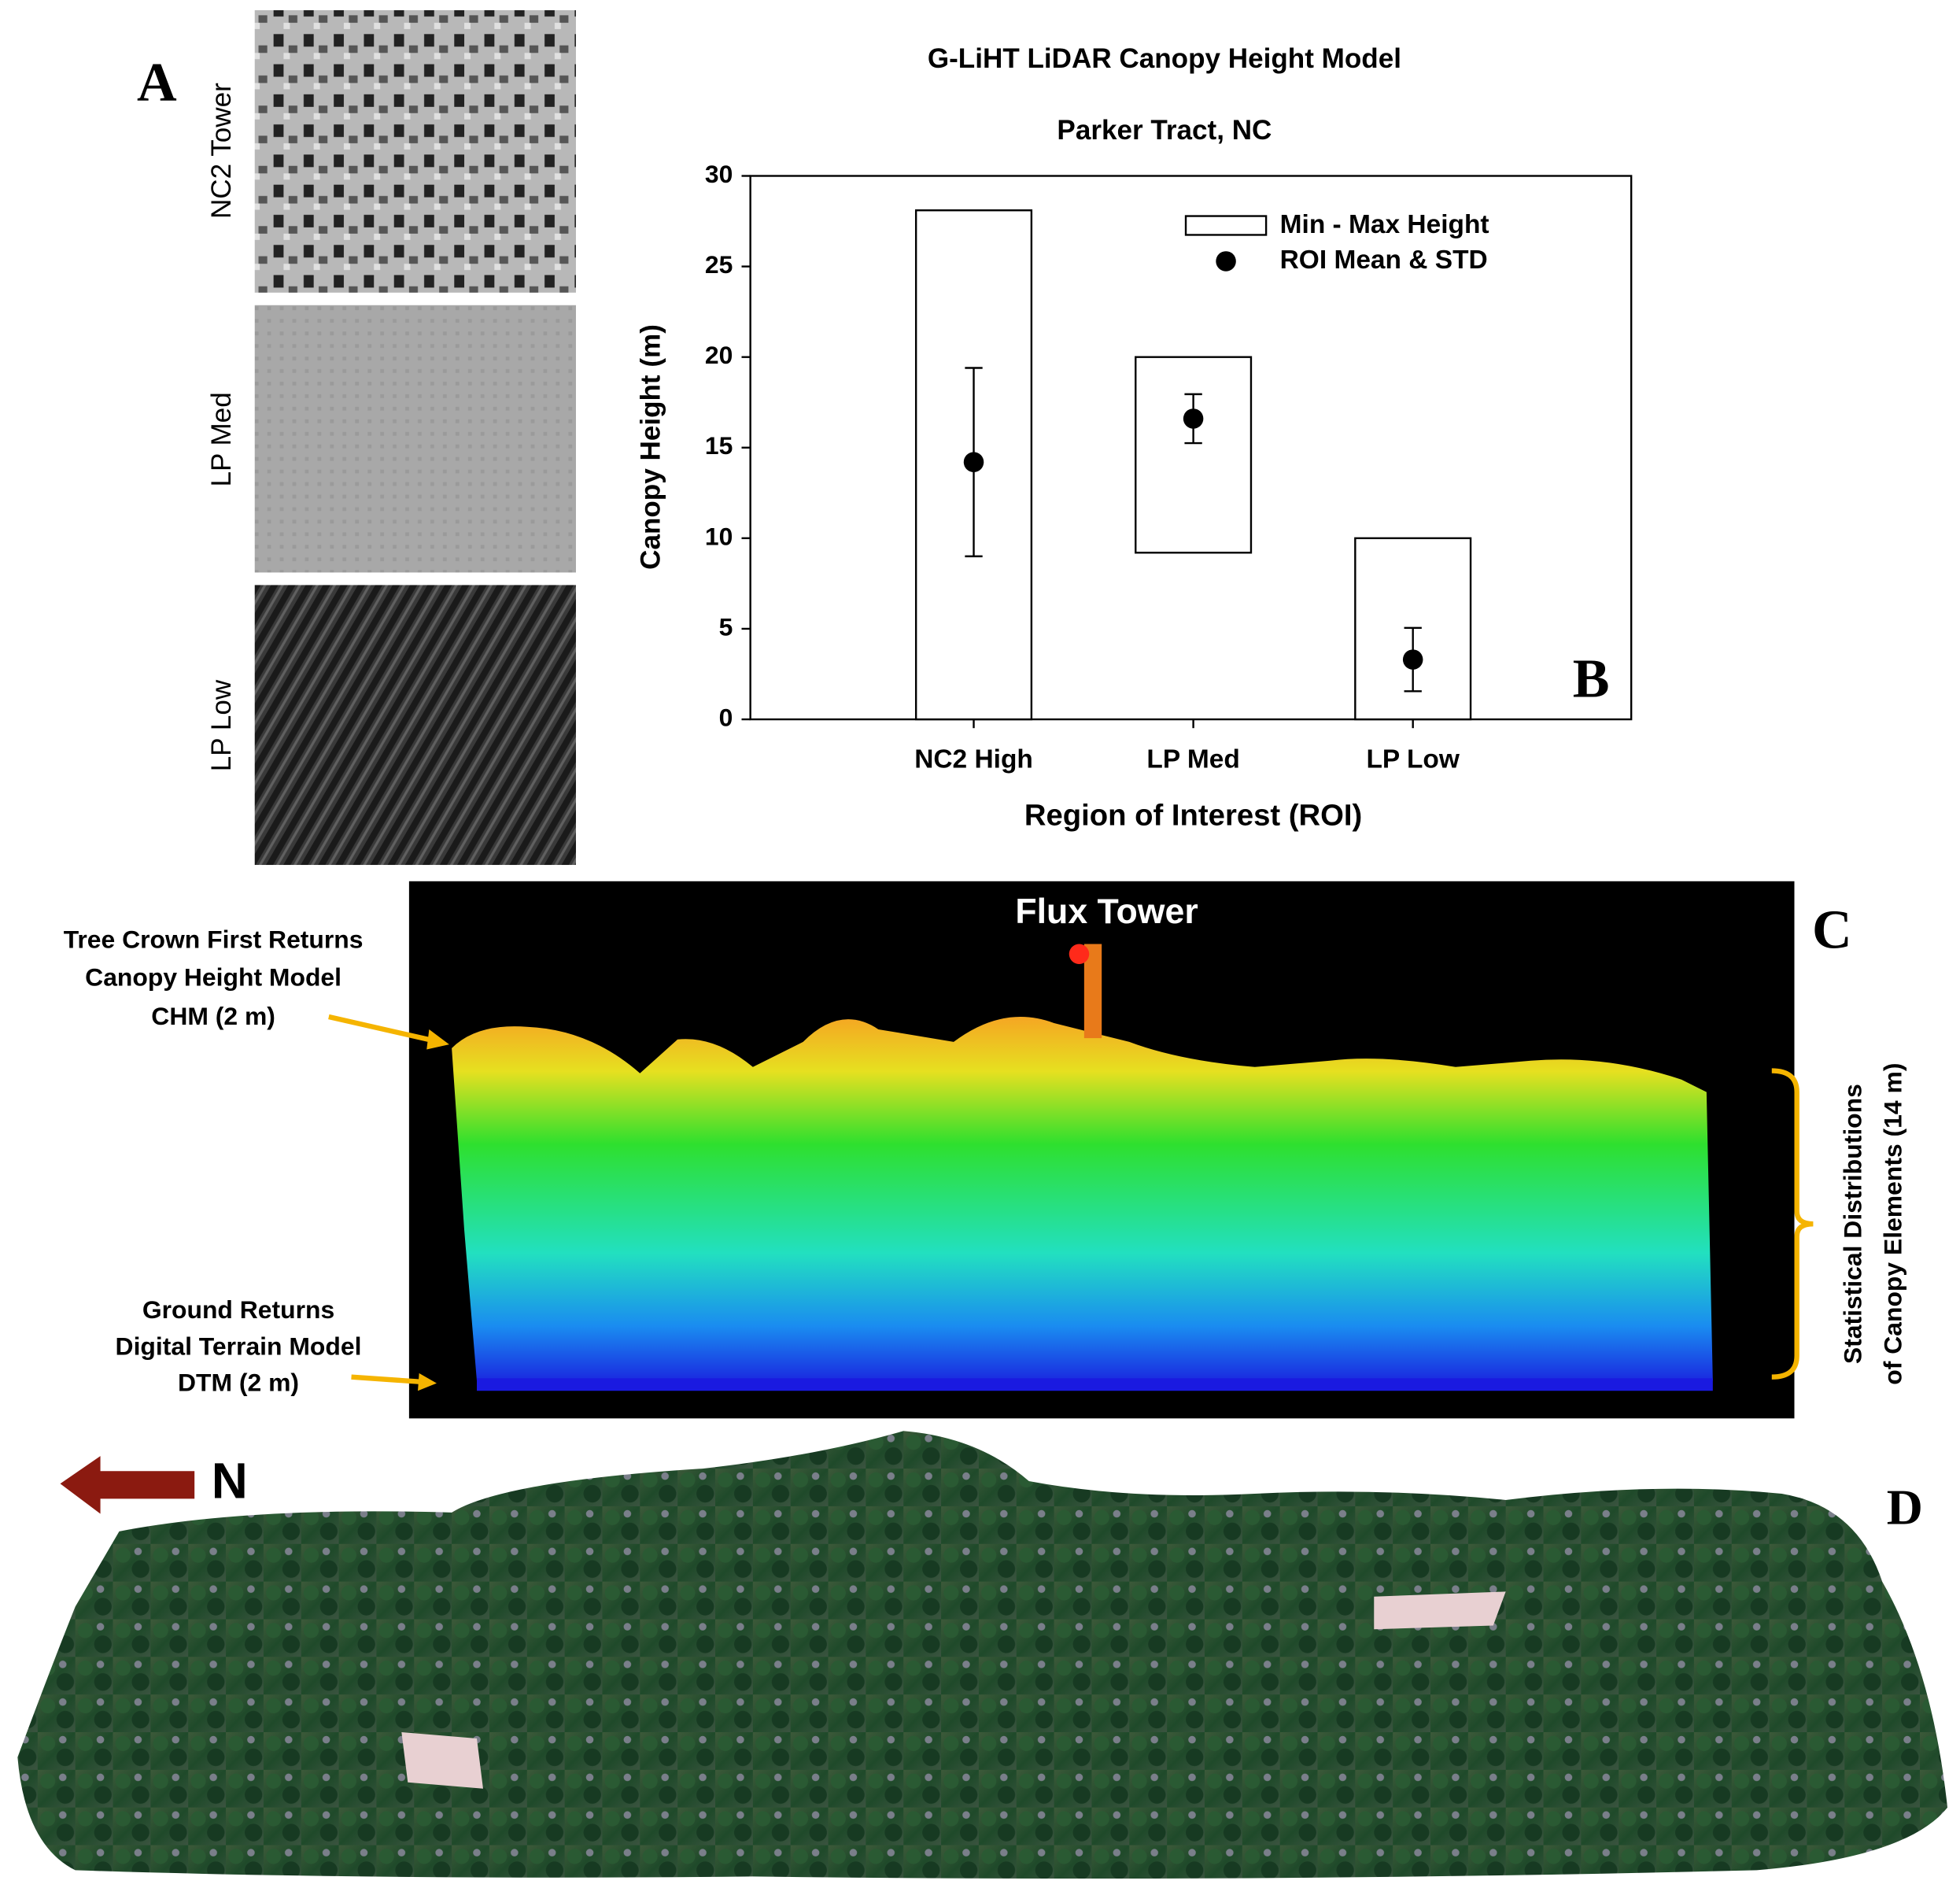  Describe the element at coordinates (221, 151) in the screenshot. I see `image-label: NC2 Tower` at that location.